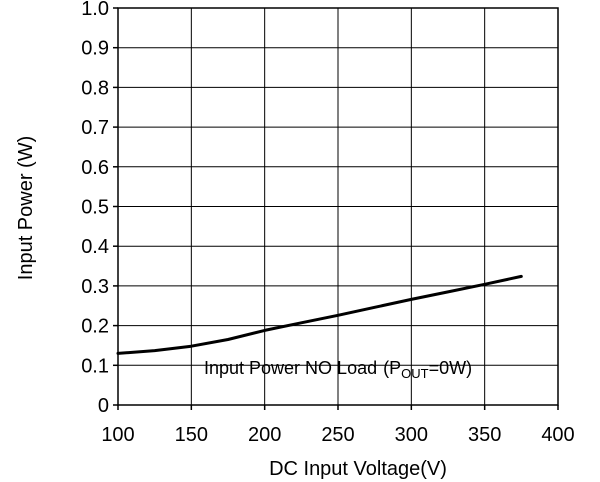 The height and width of the screenshot is (482, 600). I want to click on y-tick-label: 1.0, so click(95, 10).